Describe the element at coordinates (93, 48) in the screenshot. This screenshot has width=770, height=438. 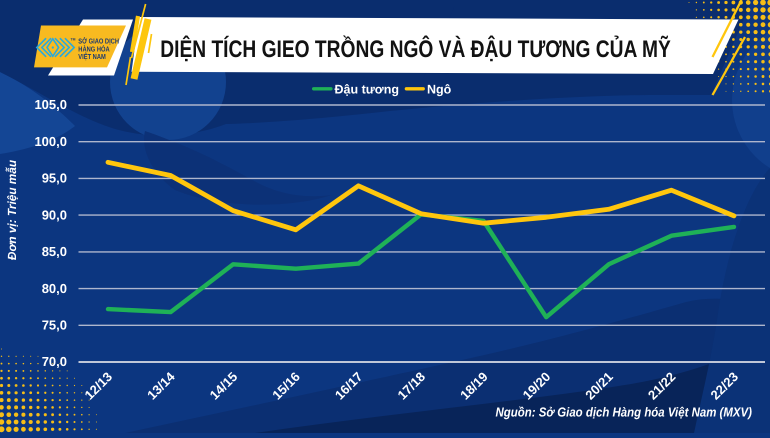
I see `svg-text: HÀNG HÓA` at that location.